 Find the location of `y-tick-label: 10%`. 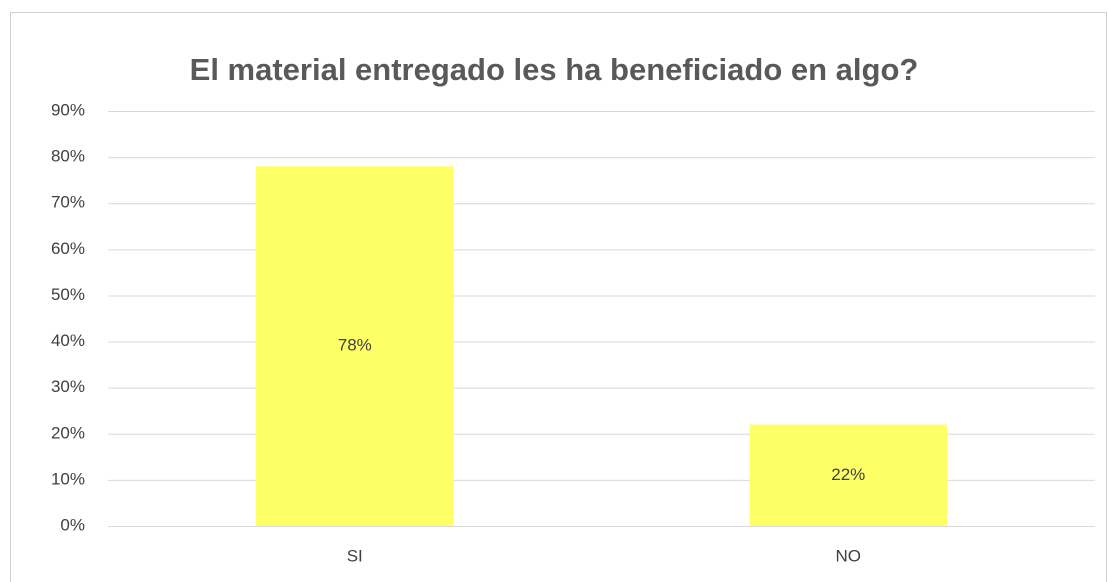

y-tick-label: 10% is located at coordinates (68, 478).